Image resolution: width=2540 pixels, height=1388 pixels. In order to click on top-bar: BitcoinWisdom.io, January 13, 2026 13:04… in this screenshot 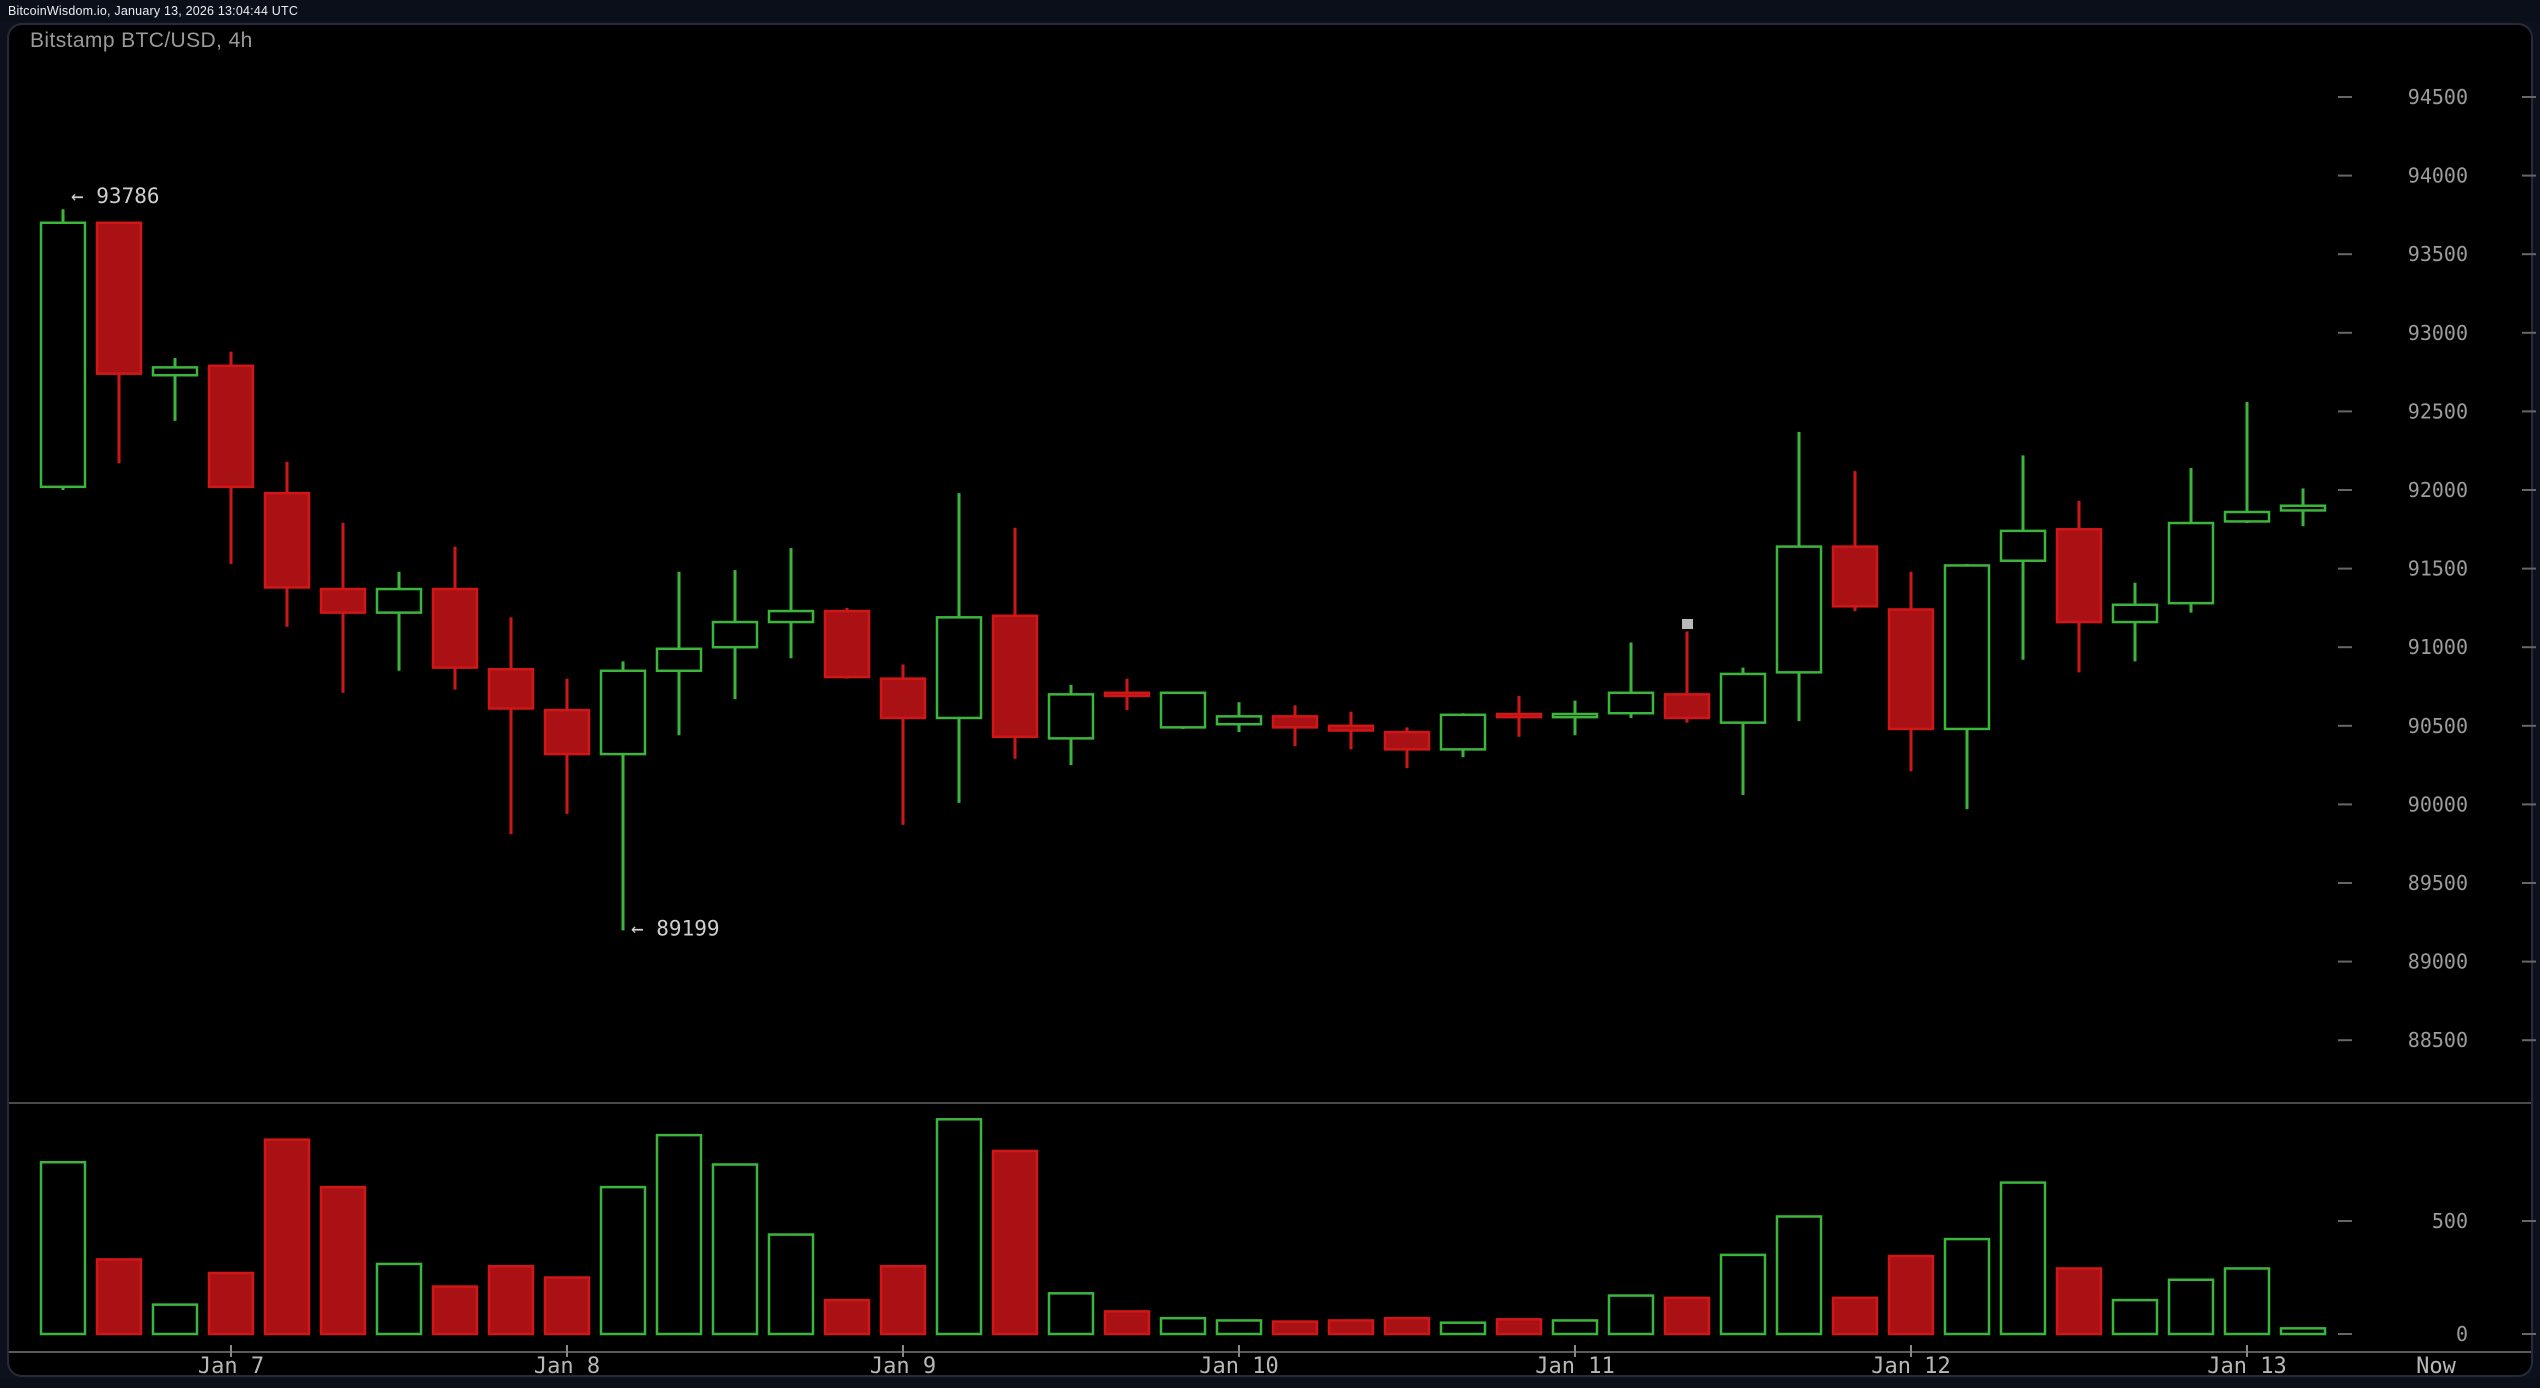, I will do `click(1270, 11)`.